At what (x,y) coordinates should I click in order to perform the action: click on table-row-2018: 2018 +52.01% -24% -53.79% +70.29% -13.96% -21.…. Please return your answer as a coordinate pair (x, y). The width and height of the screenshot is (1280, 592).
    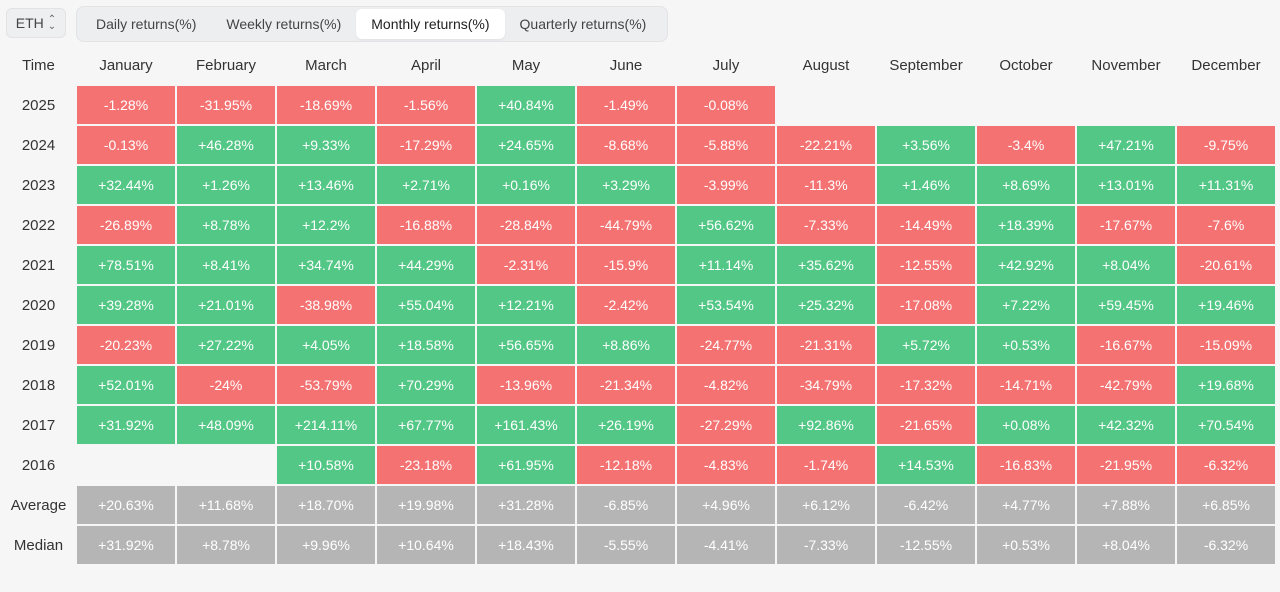
    Looking at the image, I should click on (638, 385).